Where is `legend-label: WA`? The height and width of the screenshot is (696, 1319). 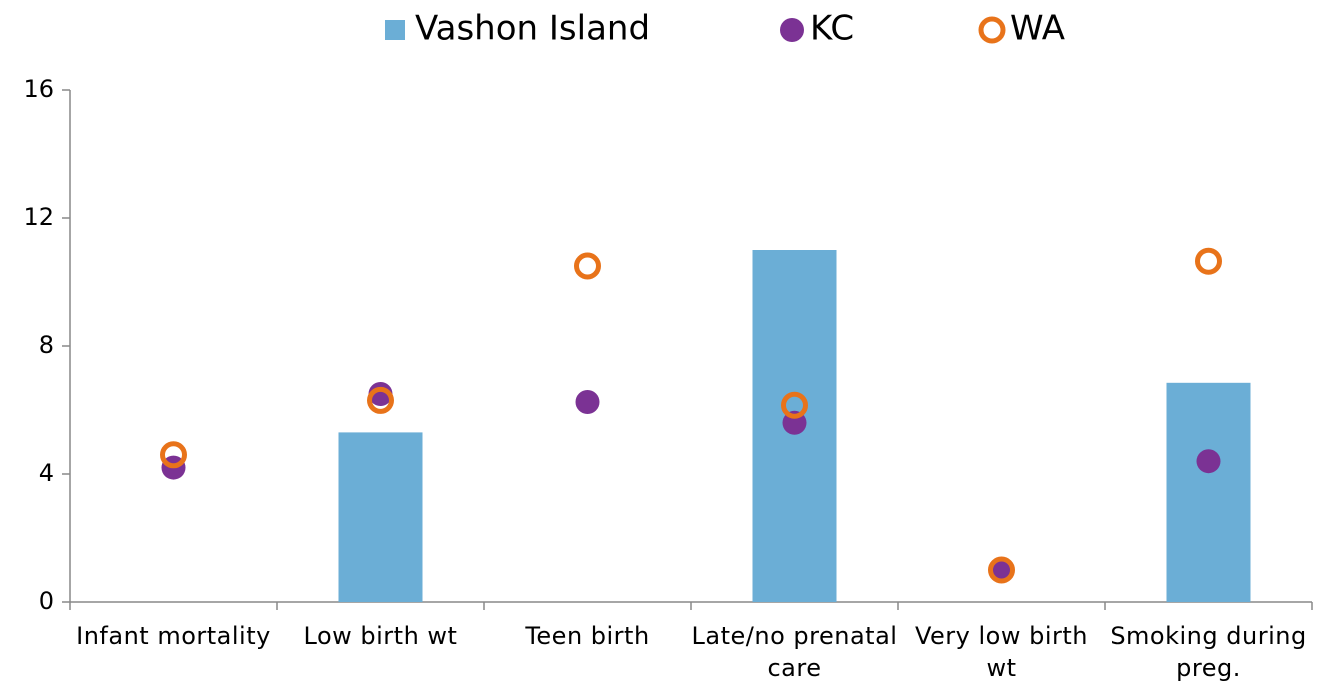
legend-label: WA is located at coordinates (1037, 29).